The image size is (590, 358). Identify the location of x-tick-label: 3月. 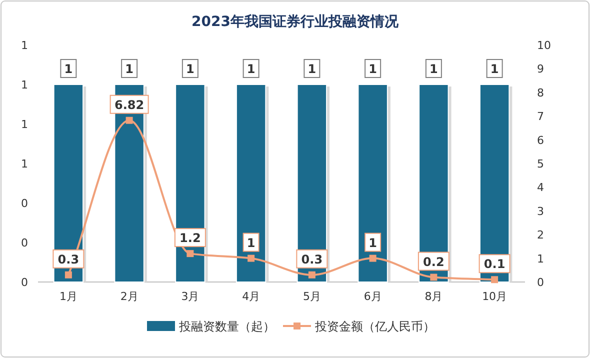
(190, 296).